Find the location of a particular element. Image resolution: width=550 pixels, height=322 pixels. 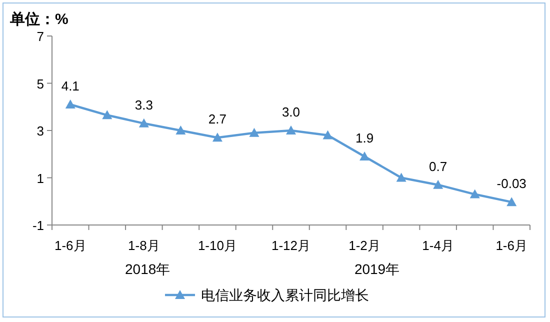

x-tick-label: 1-8月 is located at coordinates (144, 245).